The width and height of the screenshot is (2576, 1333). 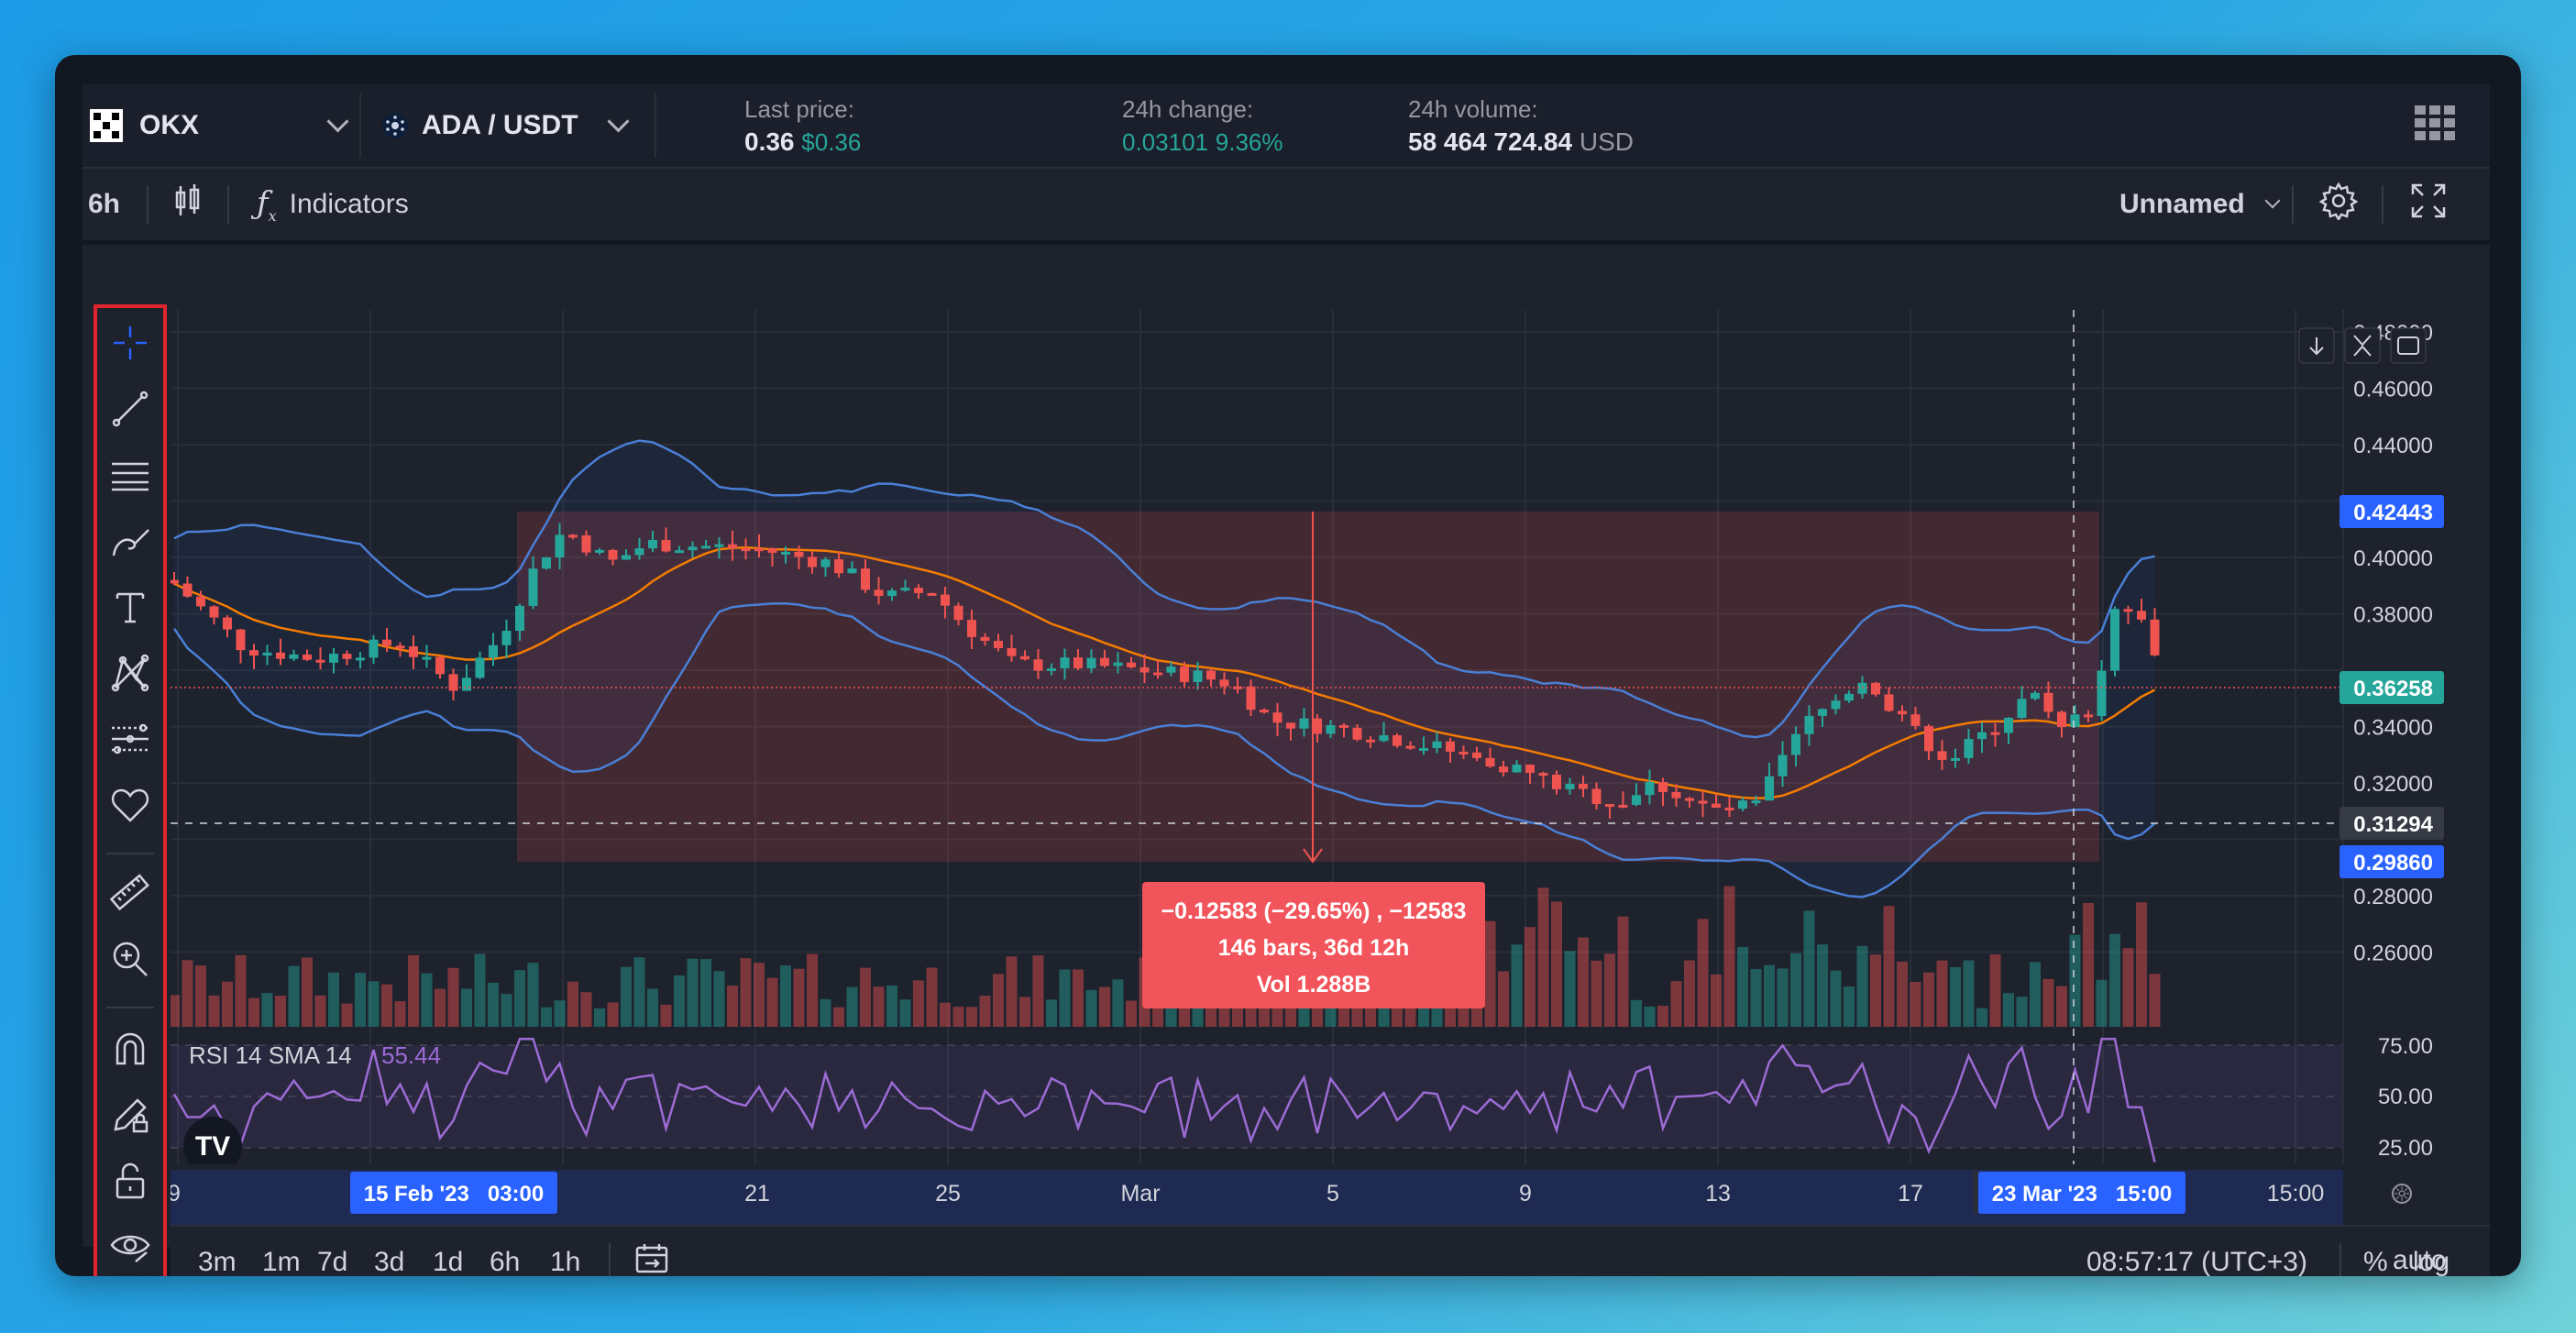 I want to click on settings-button, so click(x=2339, y=204).